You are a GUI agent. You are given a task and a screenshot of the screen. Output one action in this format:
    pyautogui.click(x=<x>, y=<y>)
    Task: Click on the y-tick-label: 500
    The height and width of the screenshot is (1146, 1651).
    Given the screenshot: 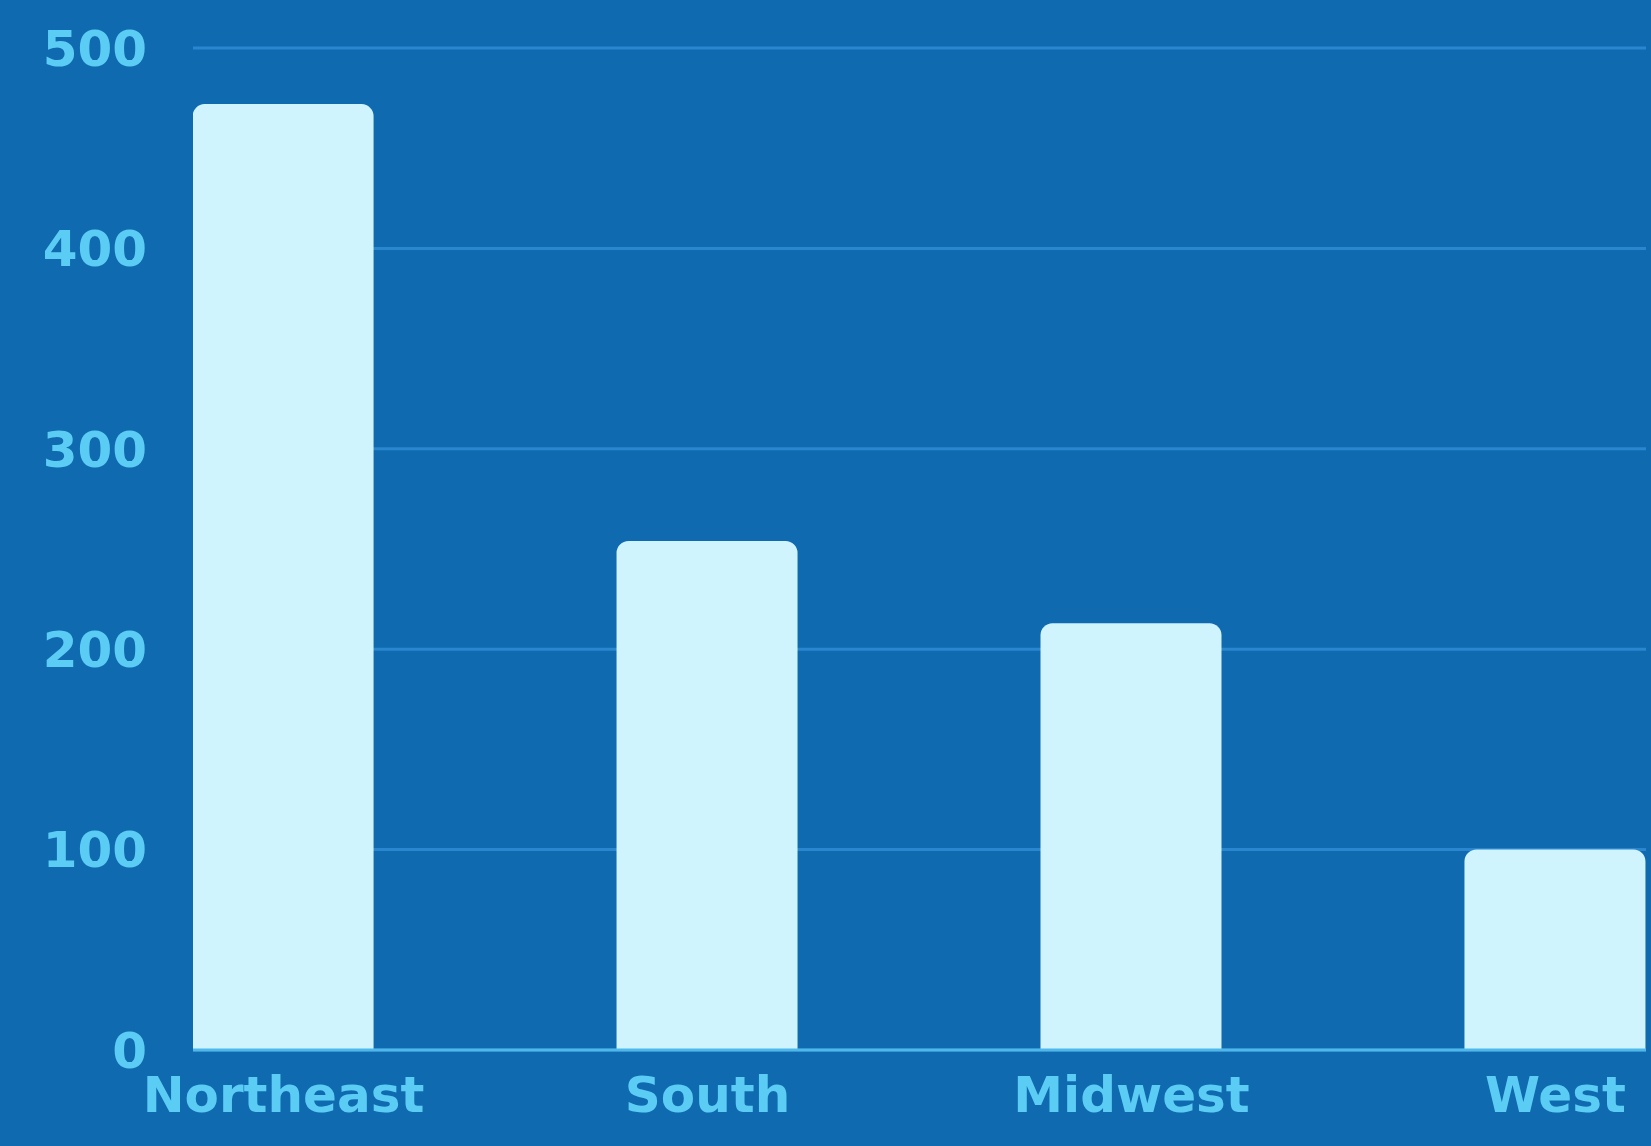 What is the action you would take?
    pyautogui.click(x=94, y=48)
    